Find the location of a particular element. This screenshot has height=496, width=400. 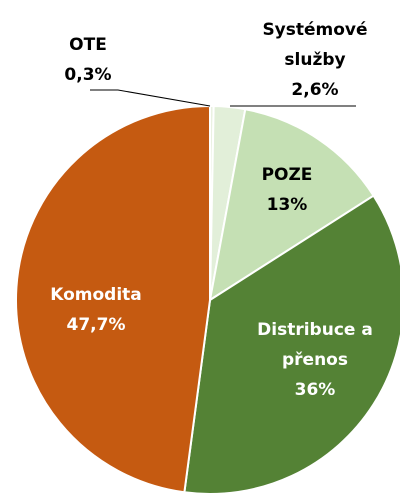

value-label: 13% is located at coordinates (287, 205).